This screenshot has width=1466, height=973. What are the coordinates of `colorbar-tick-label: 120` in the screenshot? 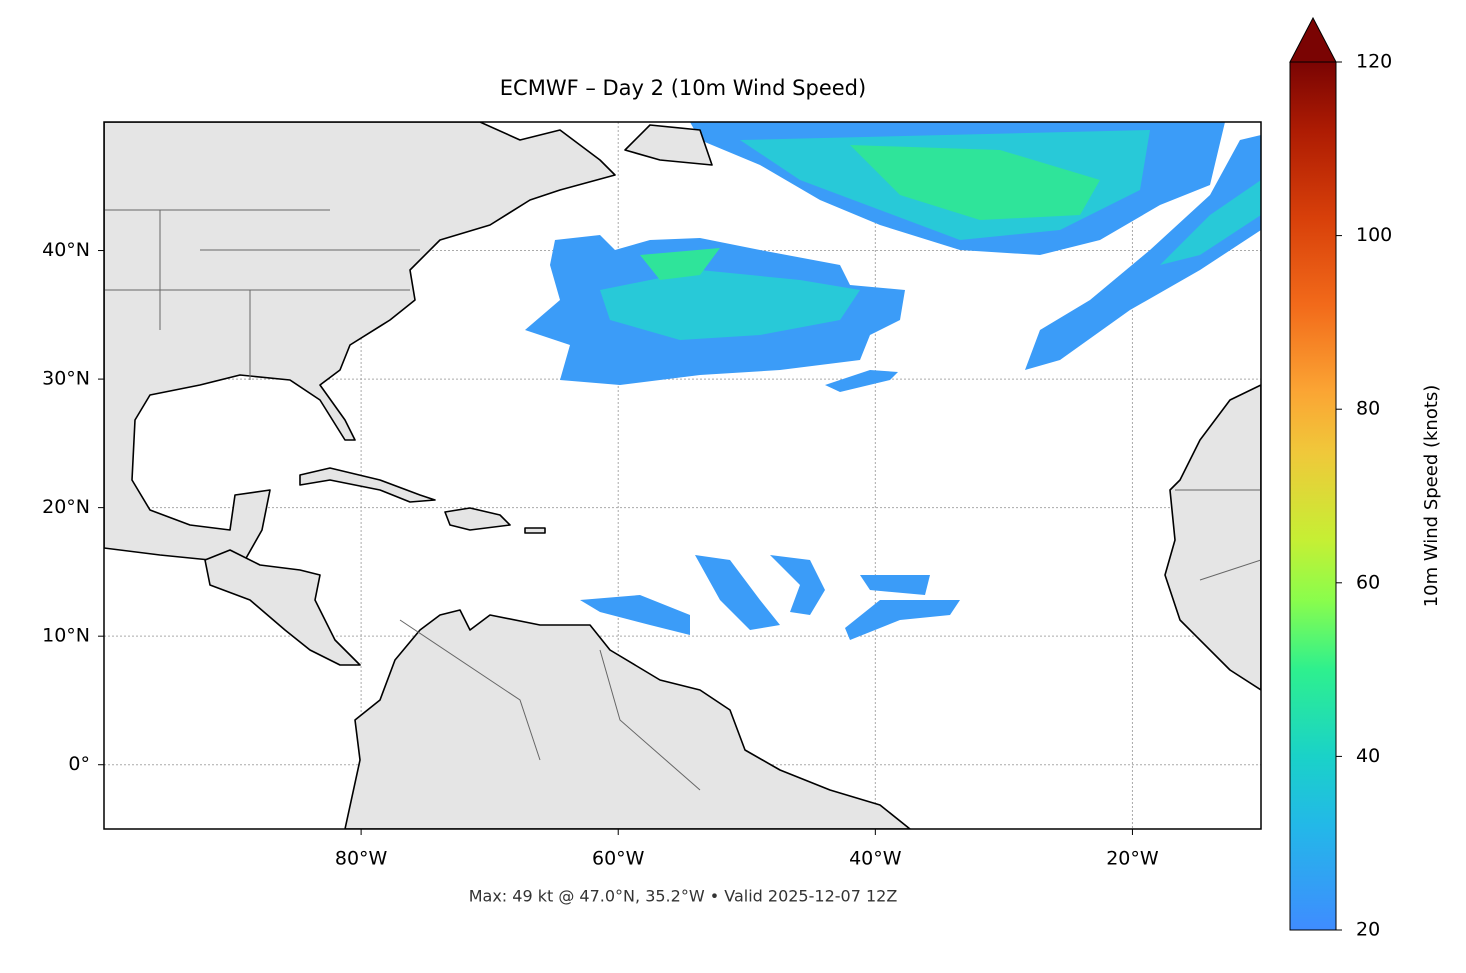 It's located at (1374, 62).